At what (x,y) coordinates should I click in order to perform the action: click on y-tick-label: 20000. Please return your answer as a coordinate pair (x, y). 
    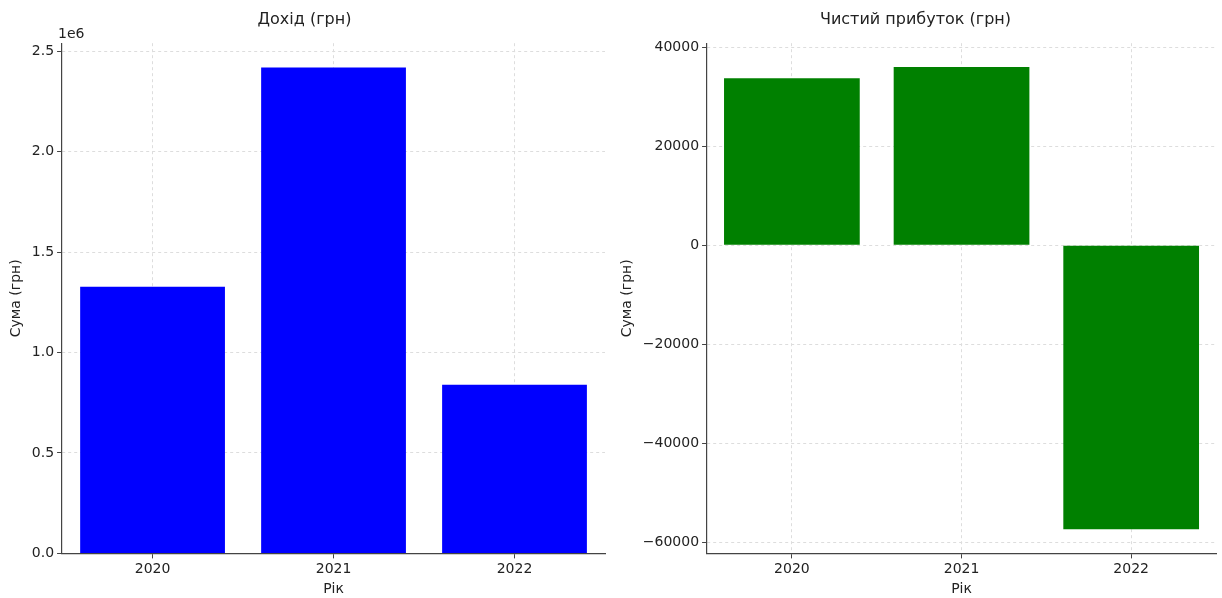
    Looking at the image, I should click on (677, 144).